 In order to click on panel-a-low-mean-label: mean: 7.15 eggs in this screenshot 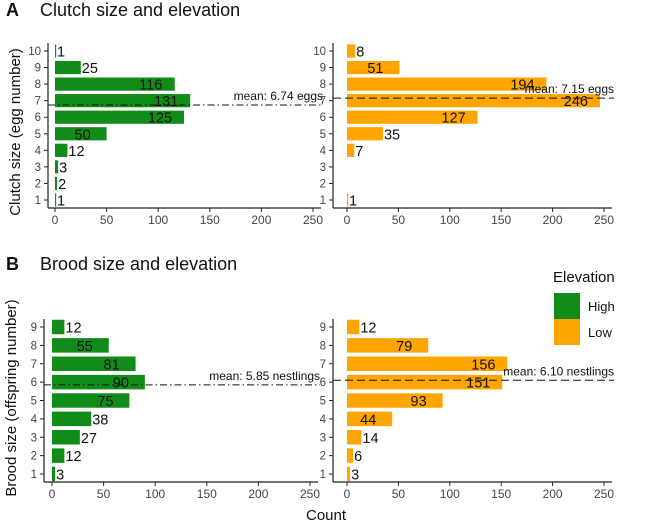, I will do `click(569, 89)`.